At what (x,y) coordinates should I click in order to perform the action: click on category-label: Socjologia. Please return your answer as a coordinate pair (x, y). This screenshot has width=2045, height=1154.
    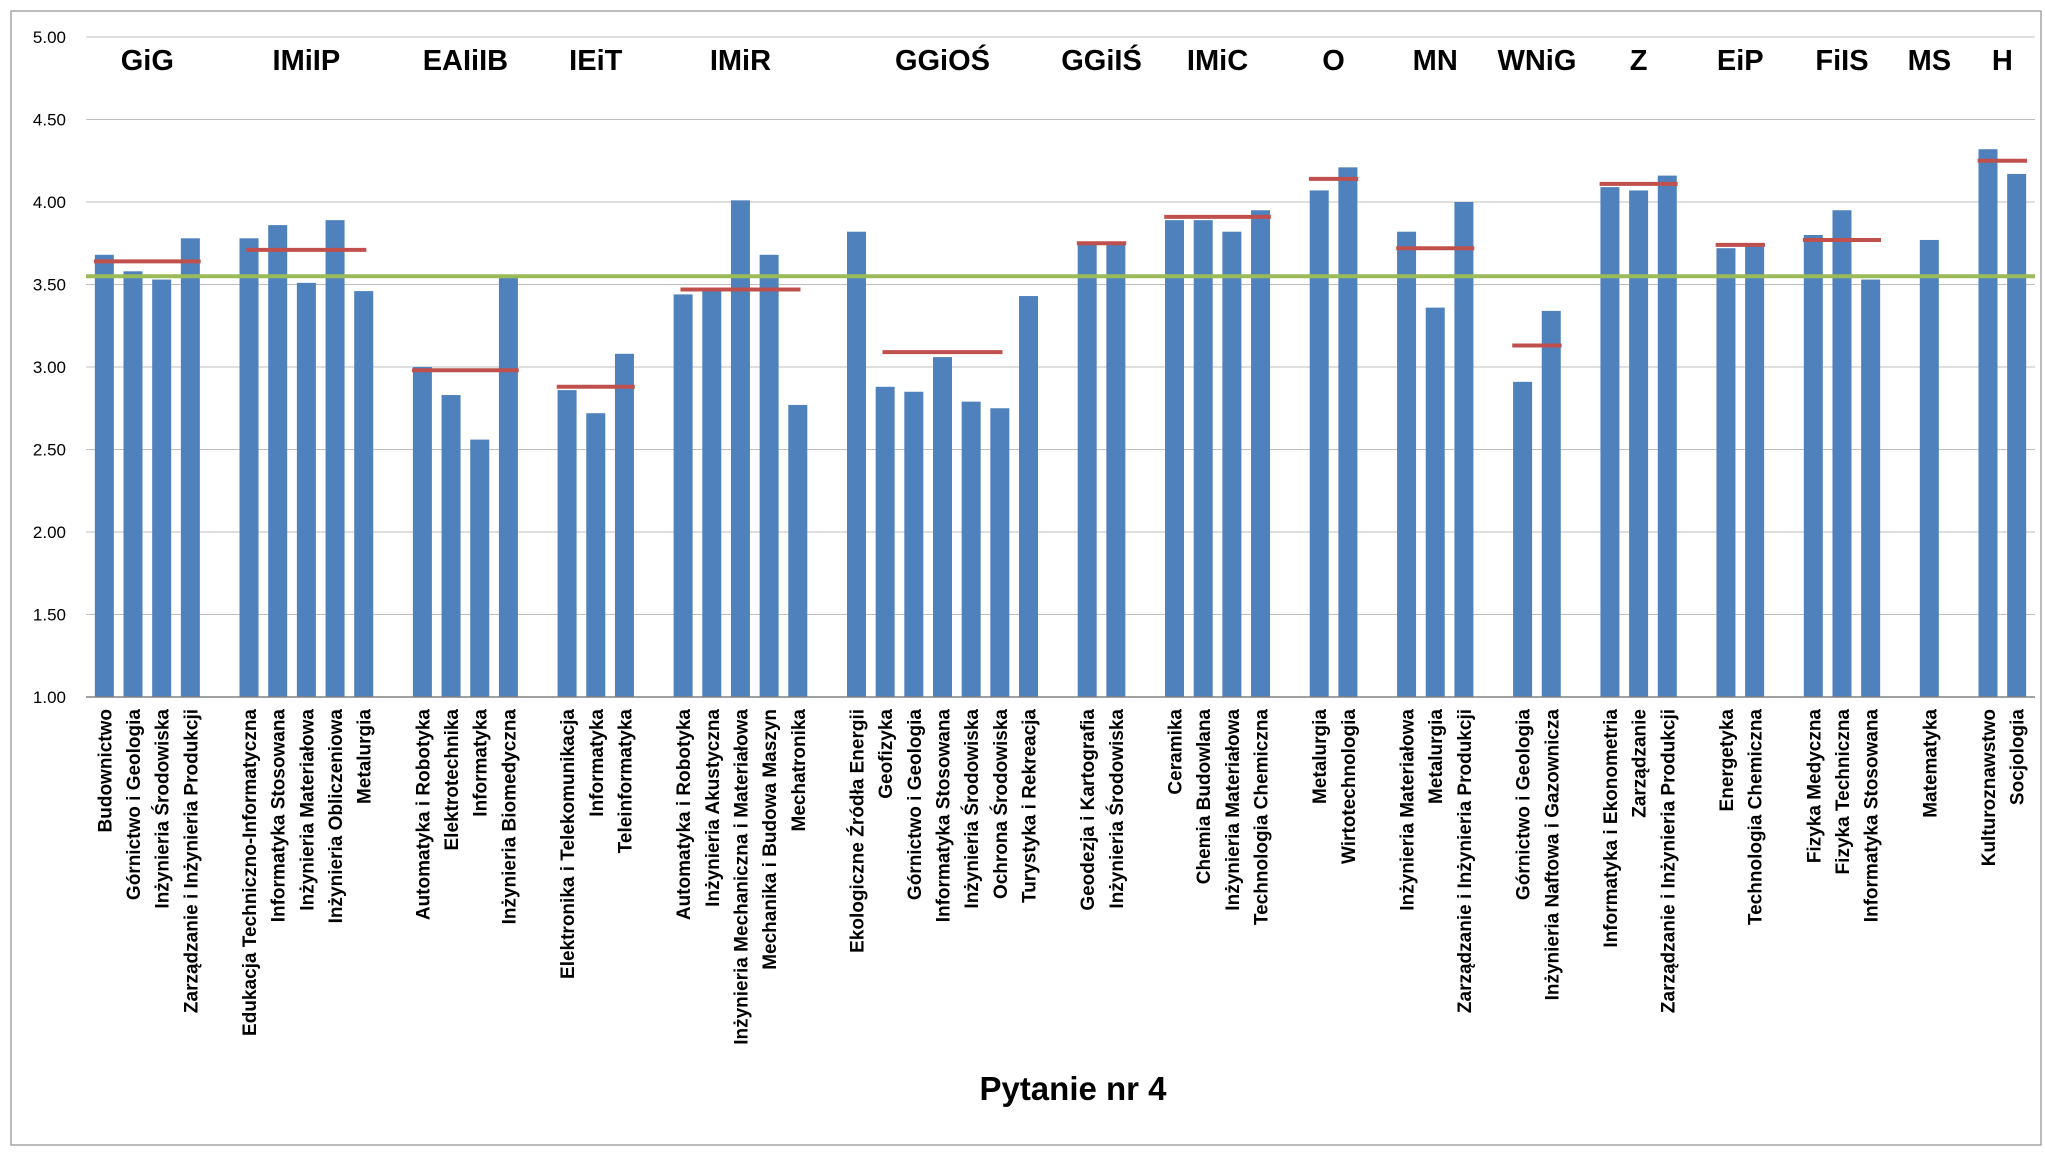
    Looking at the image, I should click on (2018, 757).